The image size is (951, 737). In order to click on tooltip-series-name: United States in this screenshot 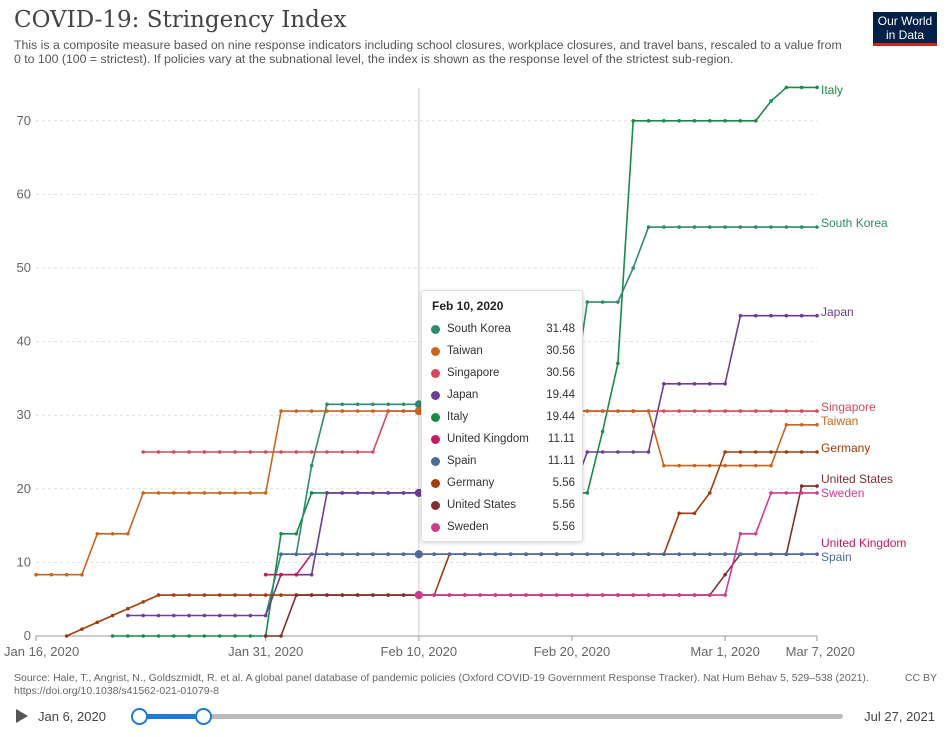, I will do `click(482, 505)`.